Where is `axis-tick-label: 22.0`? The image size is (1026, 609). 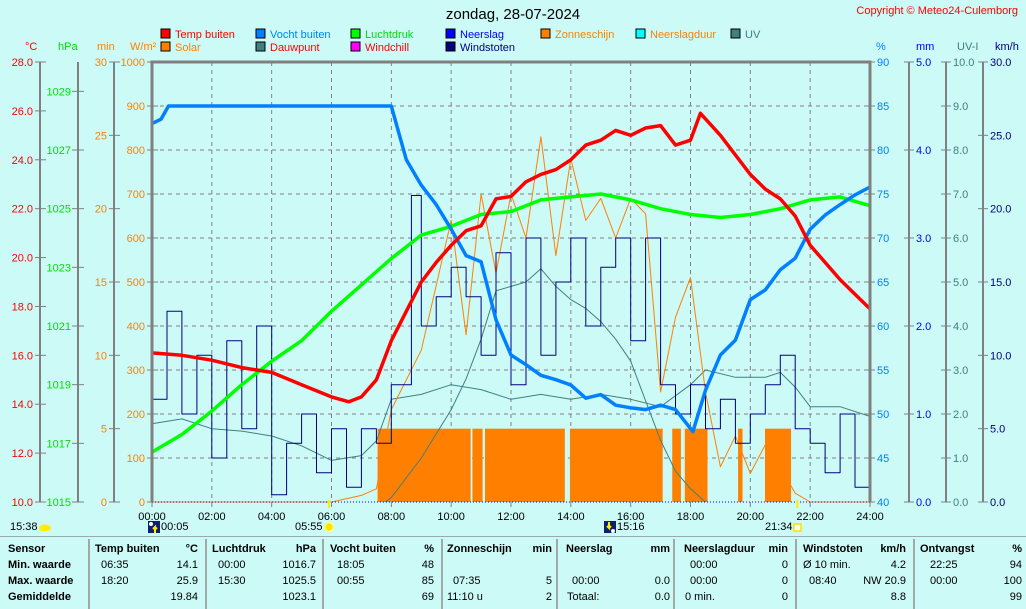 axis-tick-label: 22.0 is located at coordinates (22, 210).